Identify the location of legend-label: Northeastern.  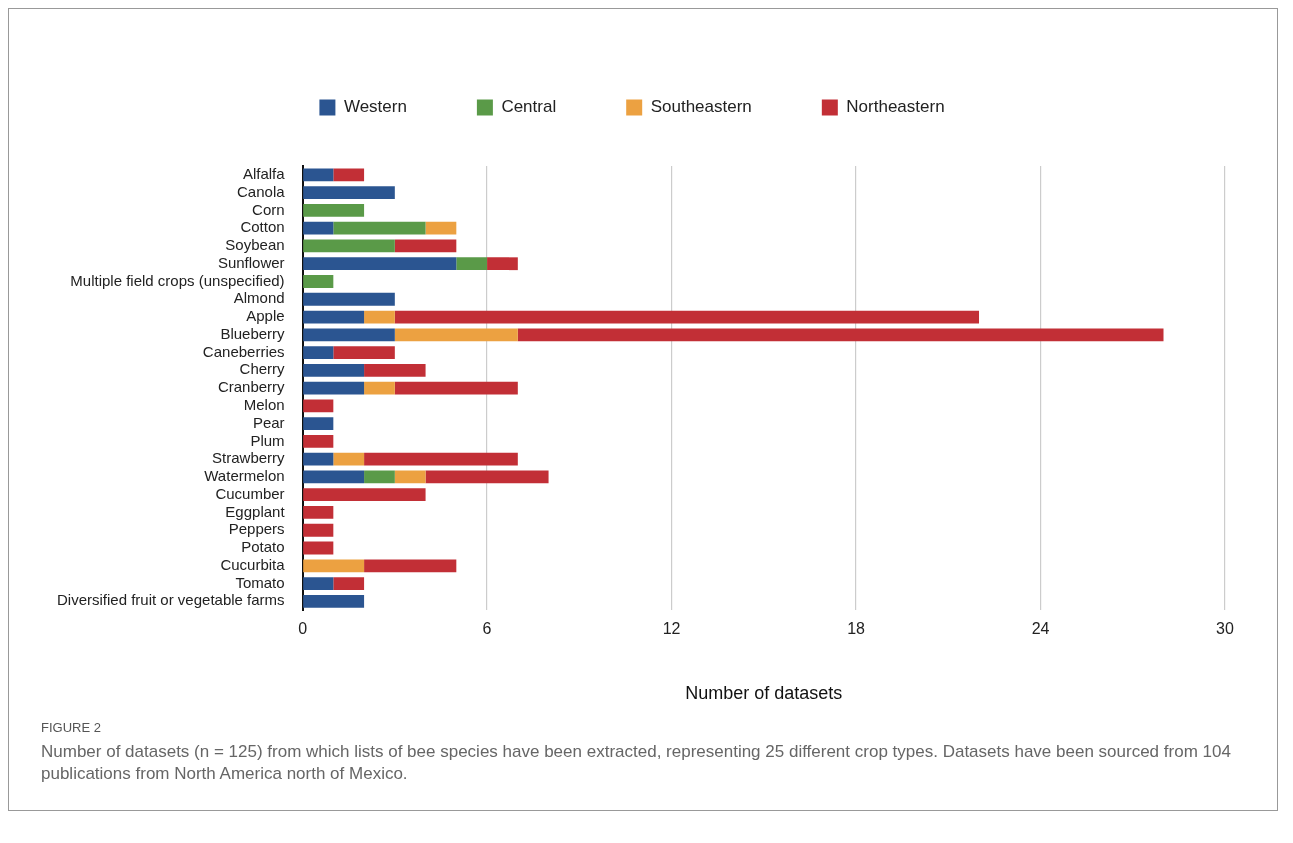
(895, 107).